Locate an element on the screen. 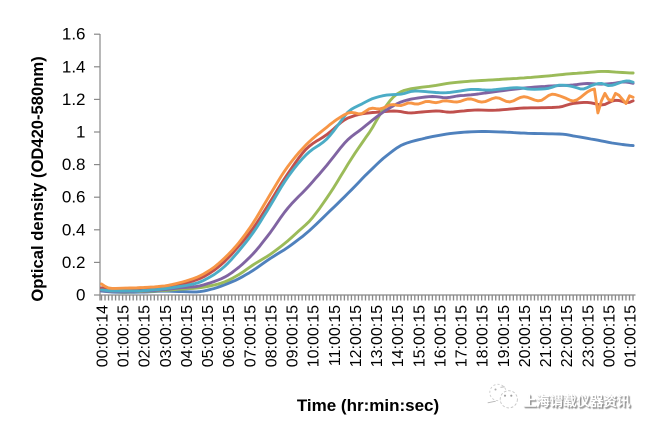  svg-text: 19:00:15 is located at coordinates (504, 336).